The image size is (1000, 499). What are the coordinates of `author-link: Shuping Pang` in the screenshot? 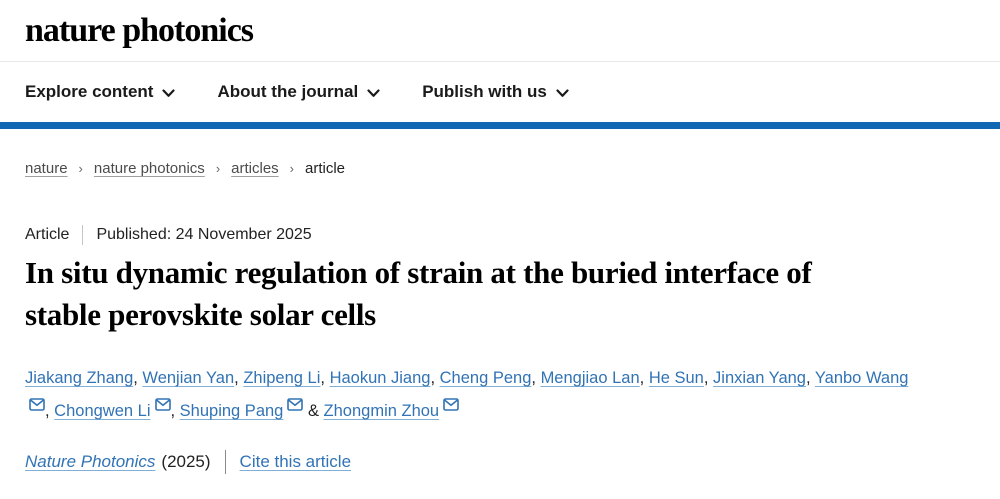 It's located at (231, 411).